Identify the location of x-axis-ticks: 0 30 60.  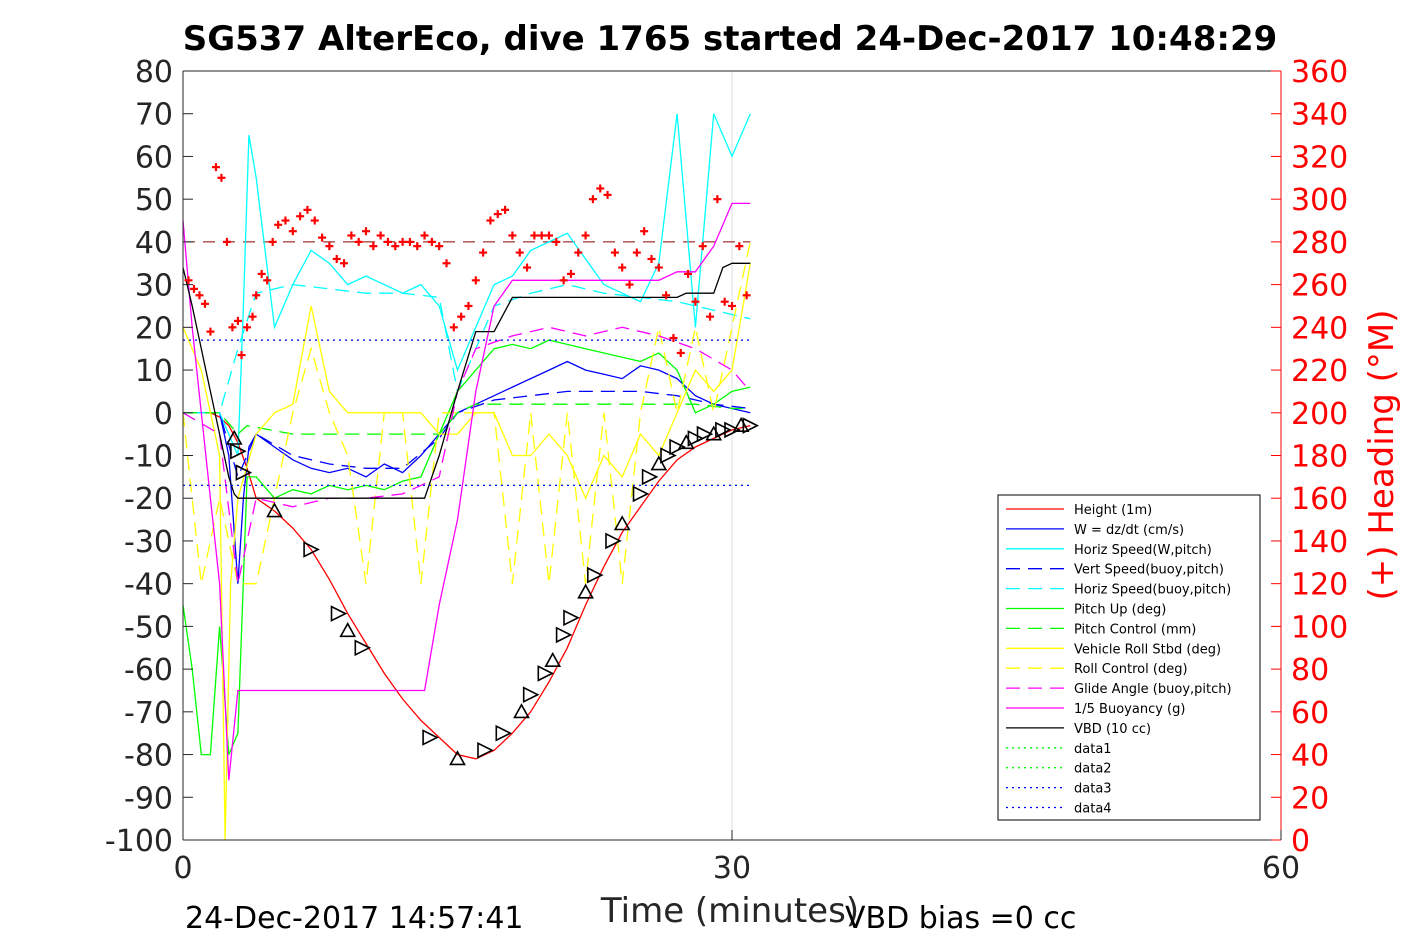
(736, 858).